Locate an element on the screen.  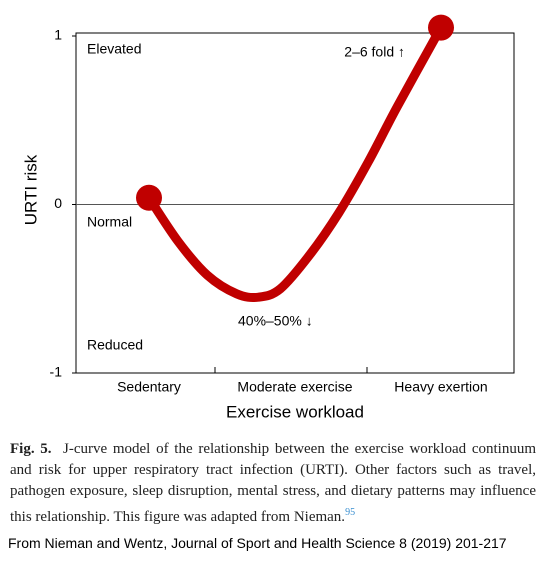
x-tick-label: Heavy exertion is located at coordinates (440, 387).